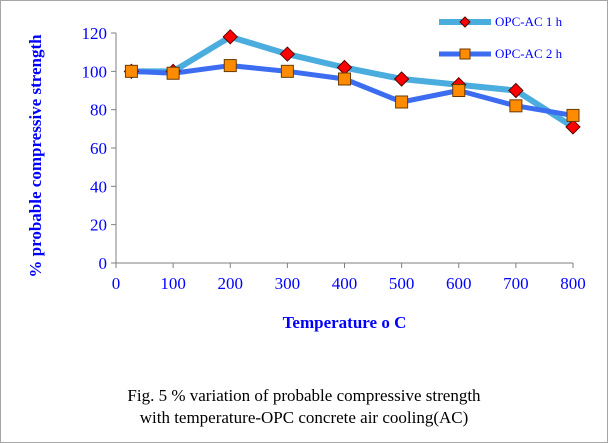  Describe the element at coordinates (345, 283) in the screenshot. I see `x-tick-label: 400` at that location.